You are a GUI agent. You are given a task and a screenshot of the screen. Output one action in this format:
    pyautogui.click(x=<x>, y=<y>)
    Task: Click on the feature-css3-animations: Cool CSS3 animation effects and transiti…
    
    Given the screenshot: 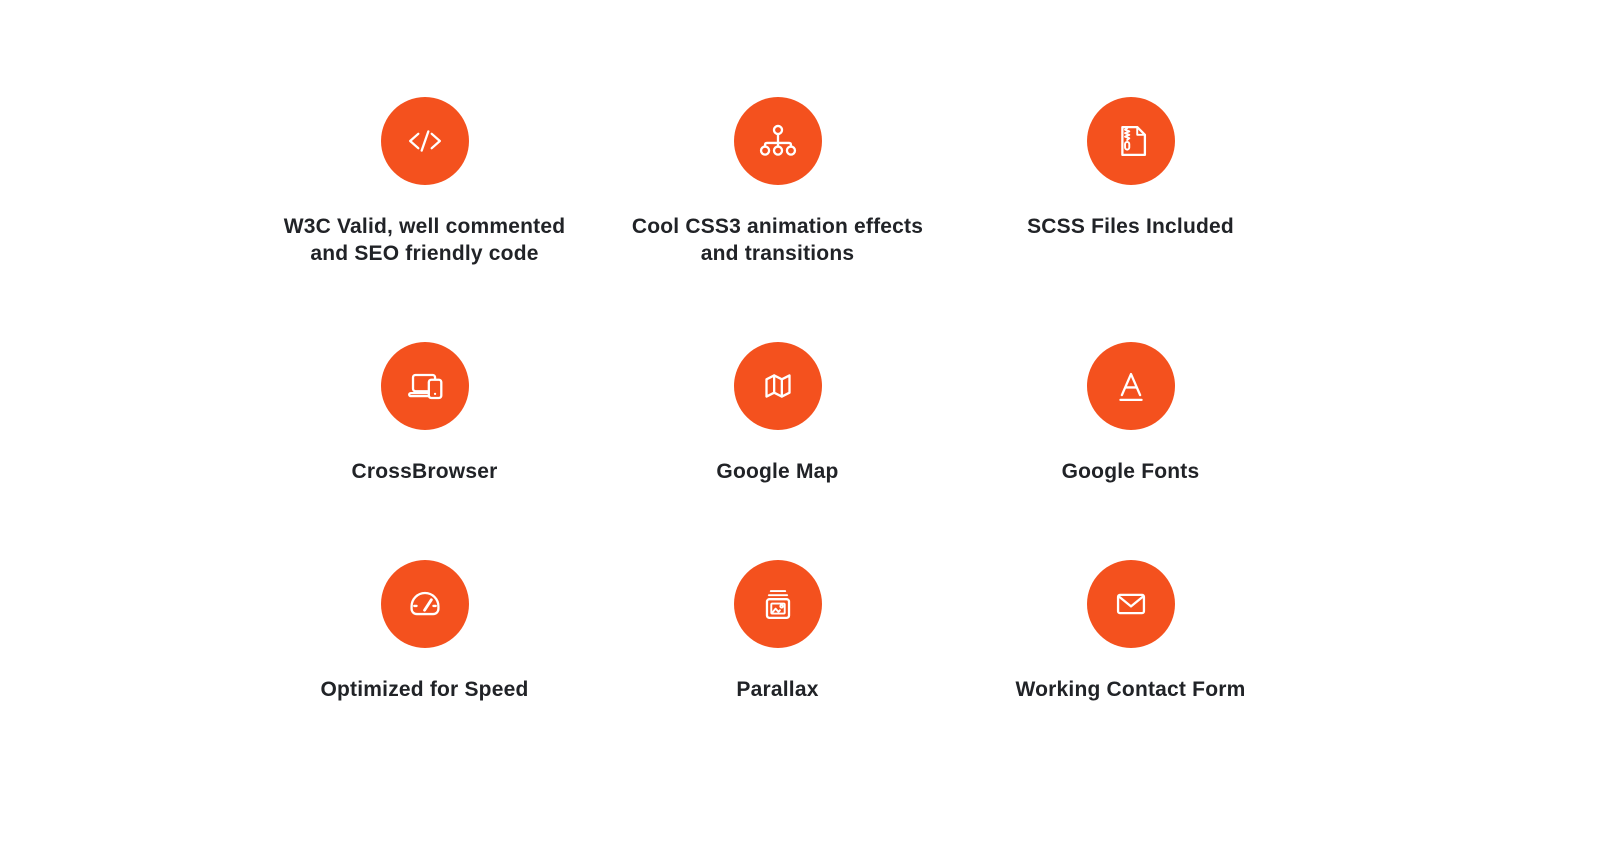 What is the action you would take?
    pyautogui.click(x=777, y=182)
    